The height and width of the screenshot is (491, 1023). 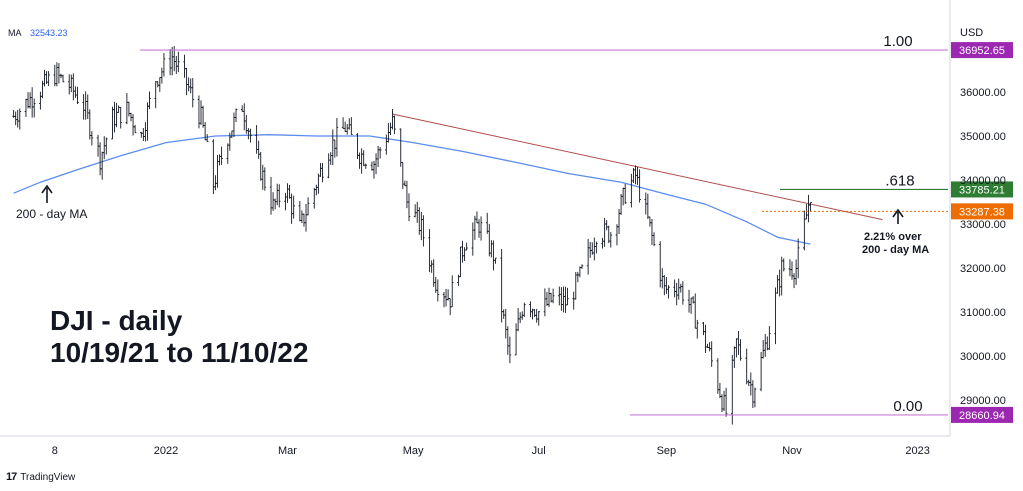 What do you see at coordinates (47, 189) in the screenshot?
I see `up-arrow-icon-left` at bounding box center [47, 189].